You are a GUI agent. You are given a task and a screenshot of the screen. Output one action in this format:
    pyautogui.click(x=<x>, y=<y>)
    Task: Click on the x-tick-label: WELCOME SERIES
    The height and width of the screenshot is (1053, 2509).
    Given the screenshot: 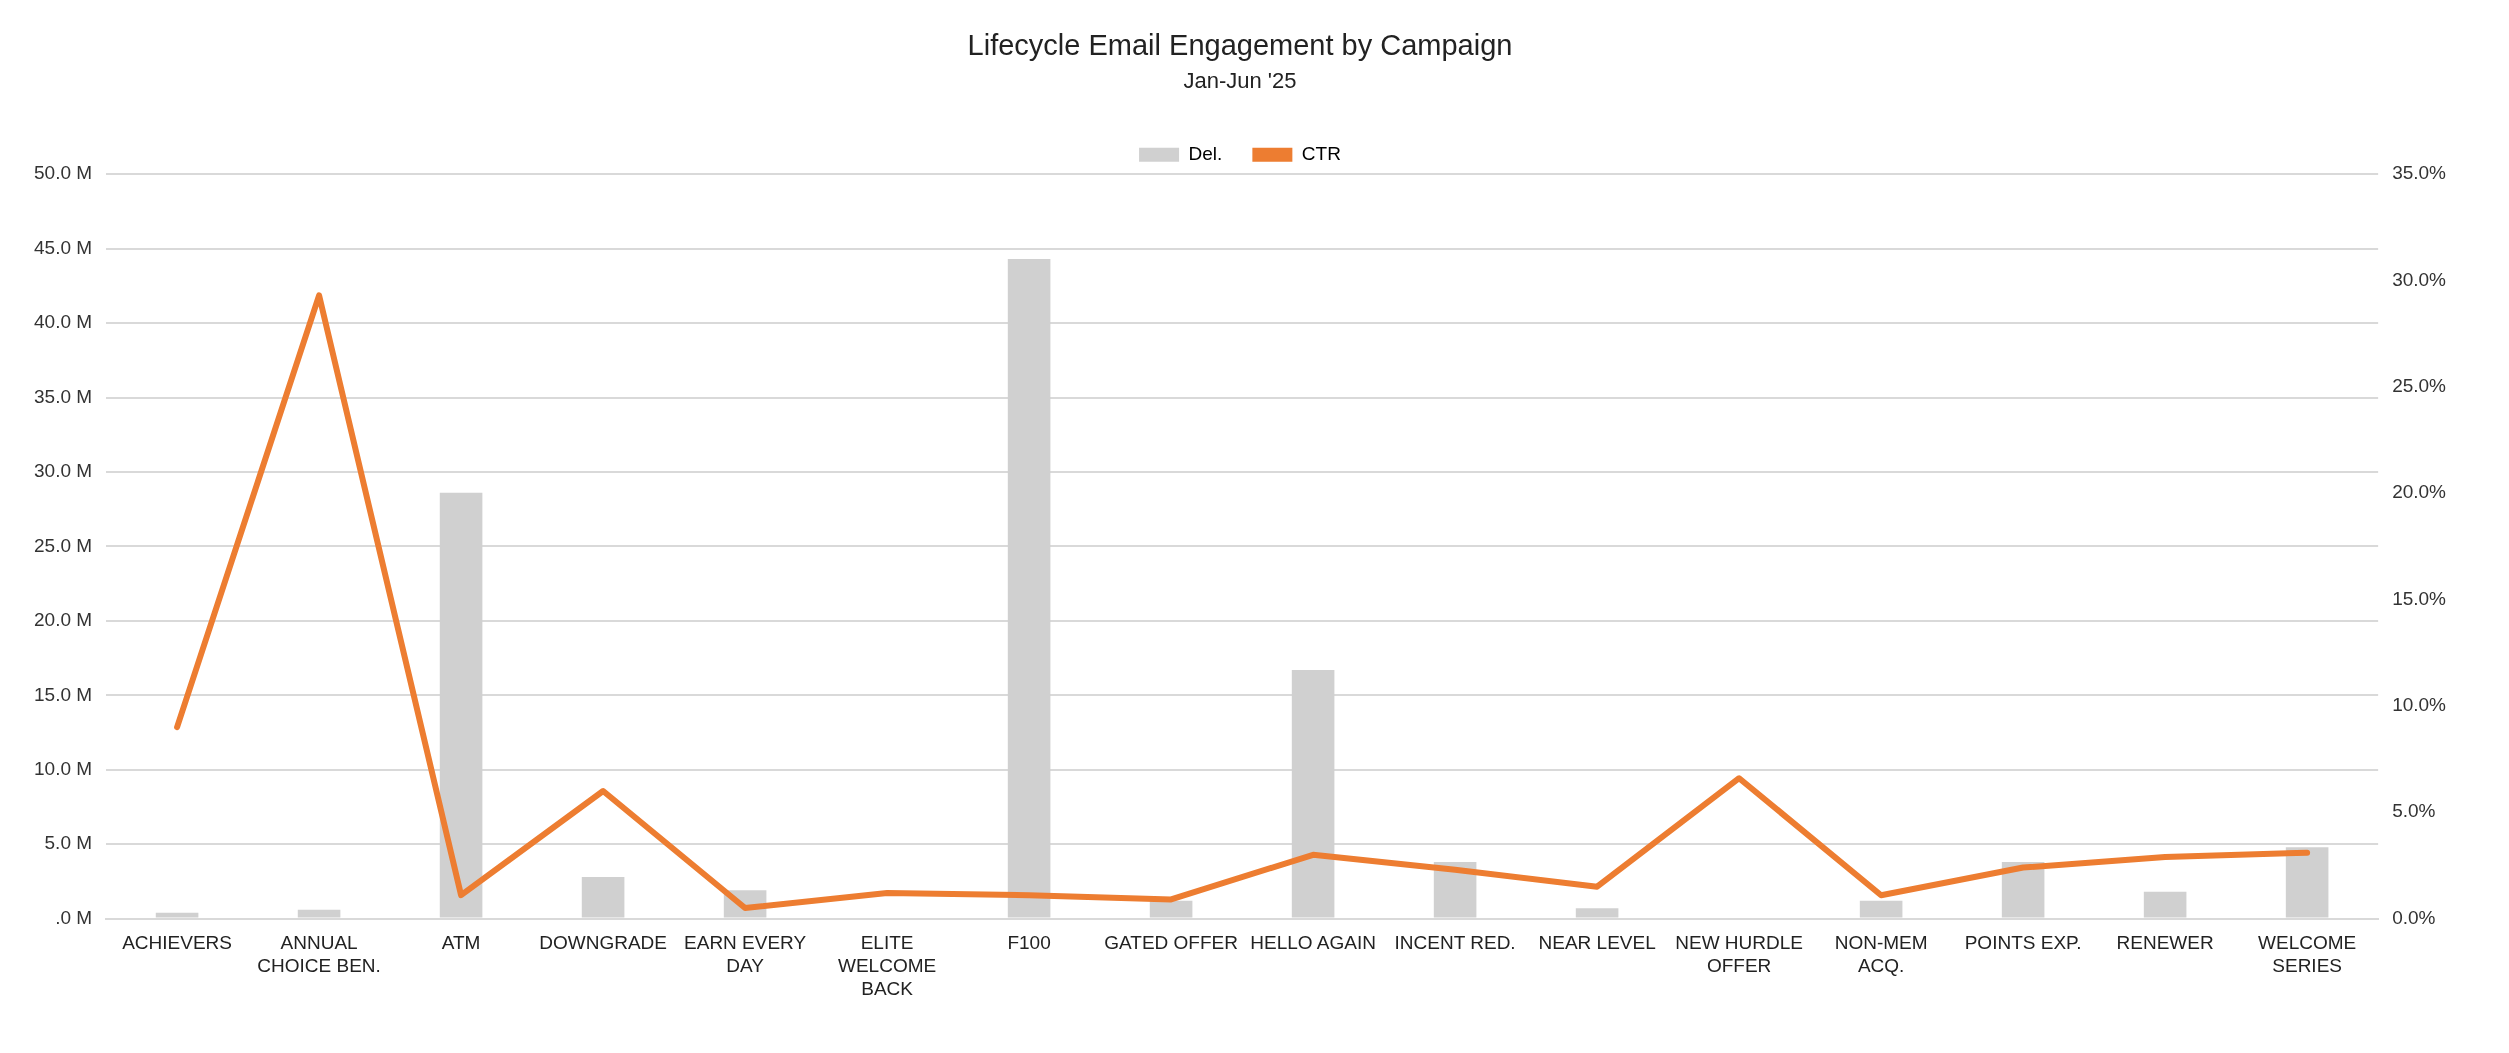 What is the action you would take?
    pyautogui.click(x=2307, y=954)
    